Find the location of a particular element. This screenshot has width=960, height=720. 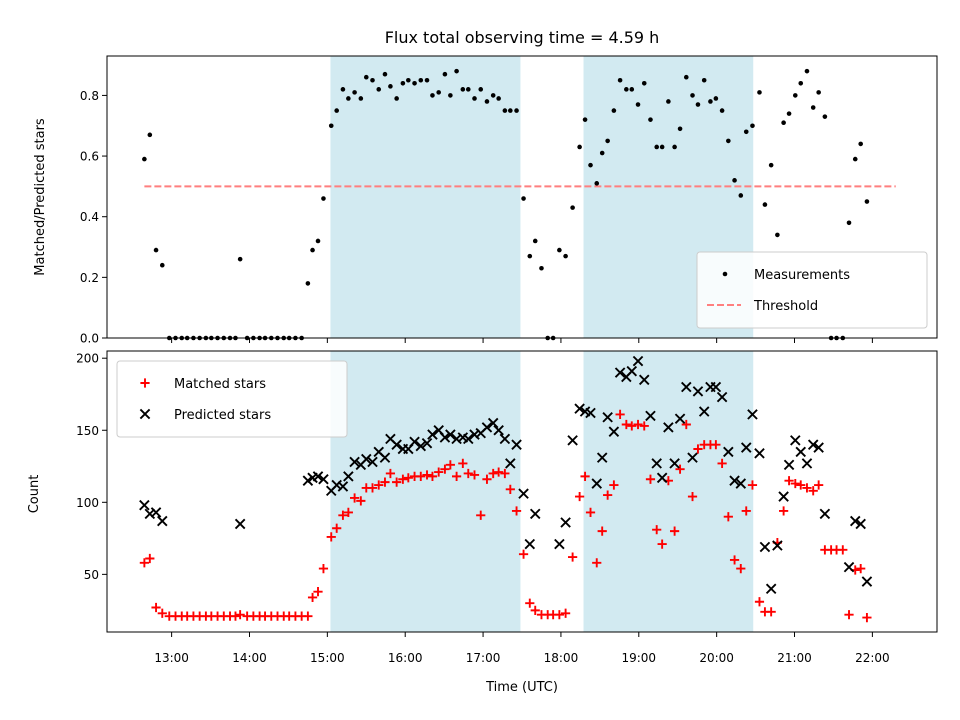

legend-box is located at coordinates (232, 399).